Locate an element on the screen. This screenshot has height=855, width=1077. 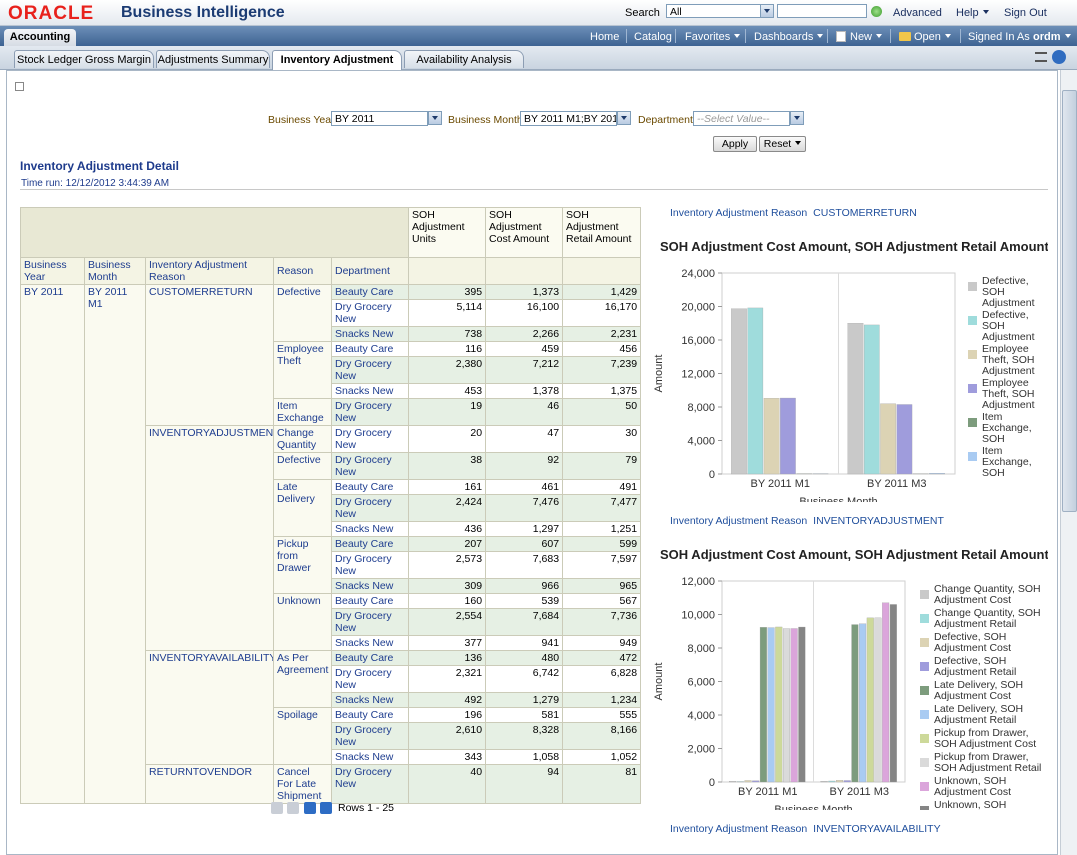
column-header: Inventory Adjustment Reason is located at coordinates (210, 271).